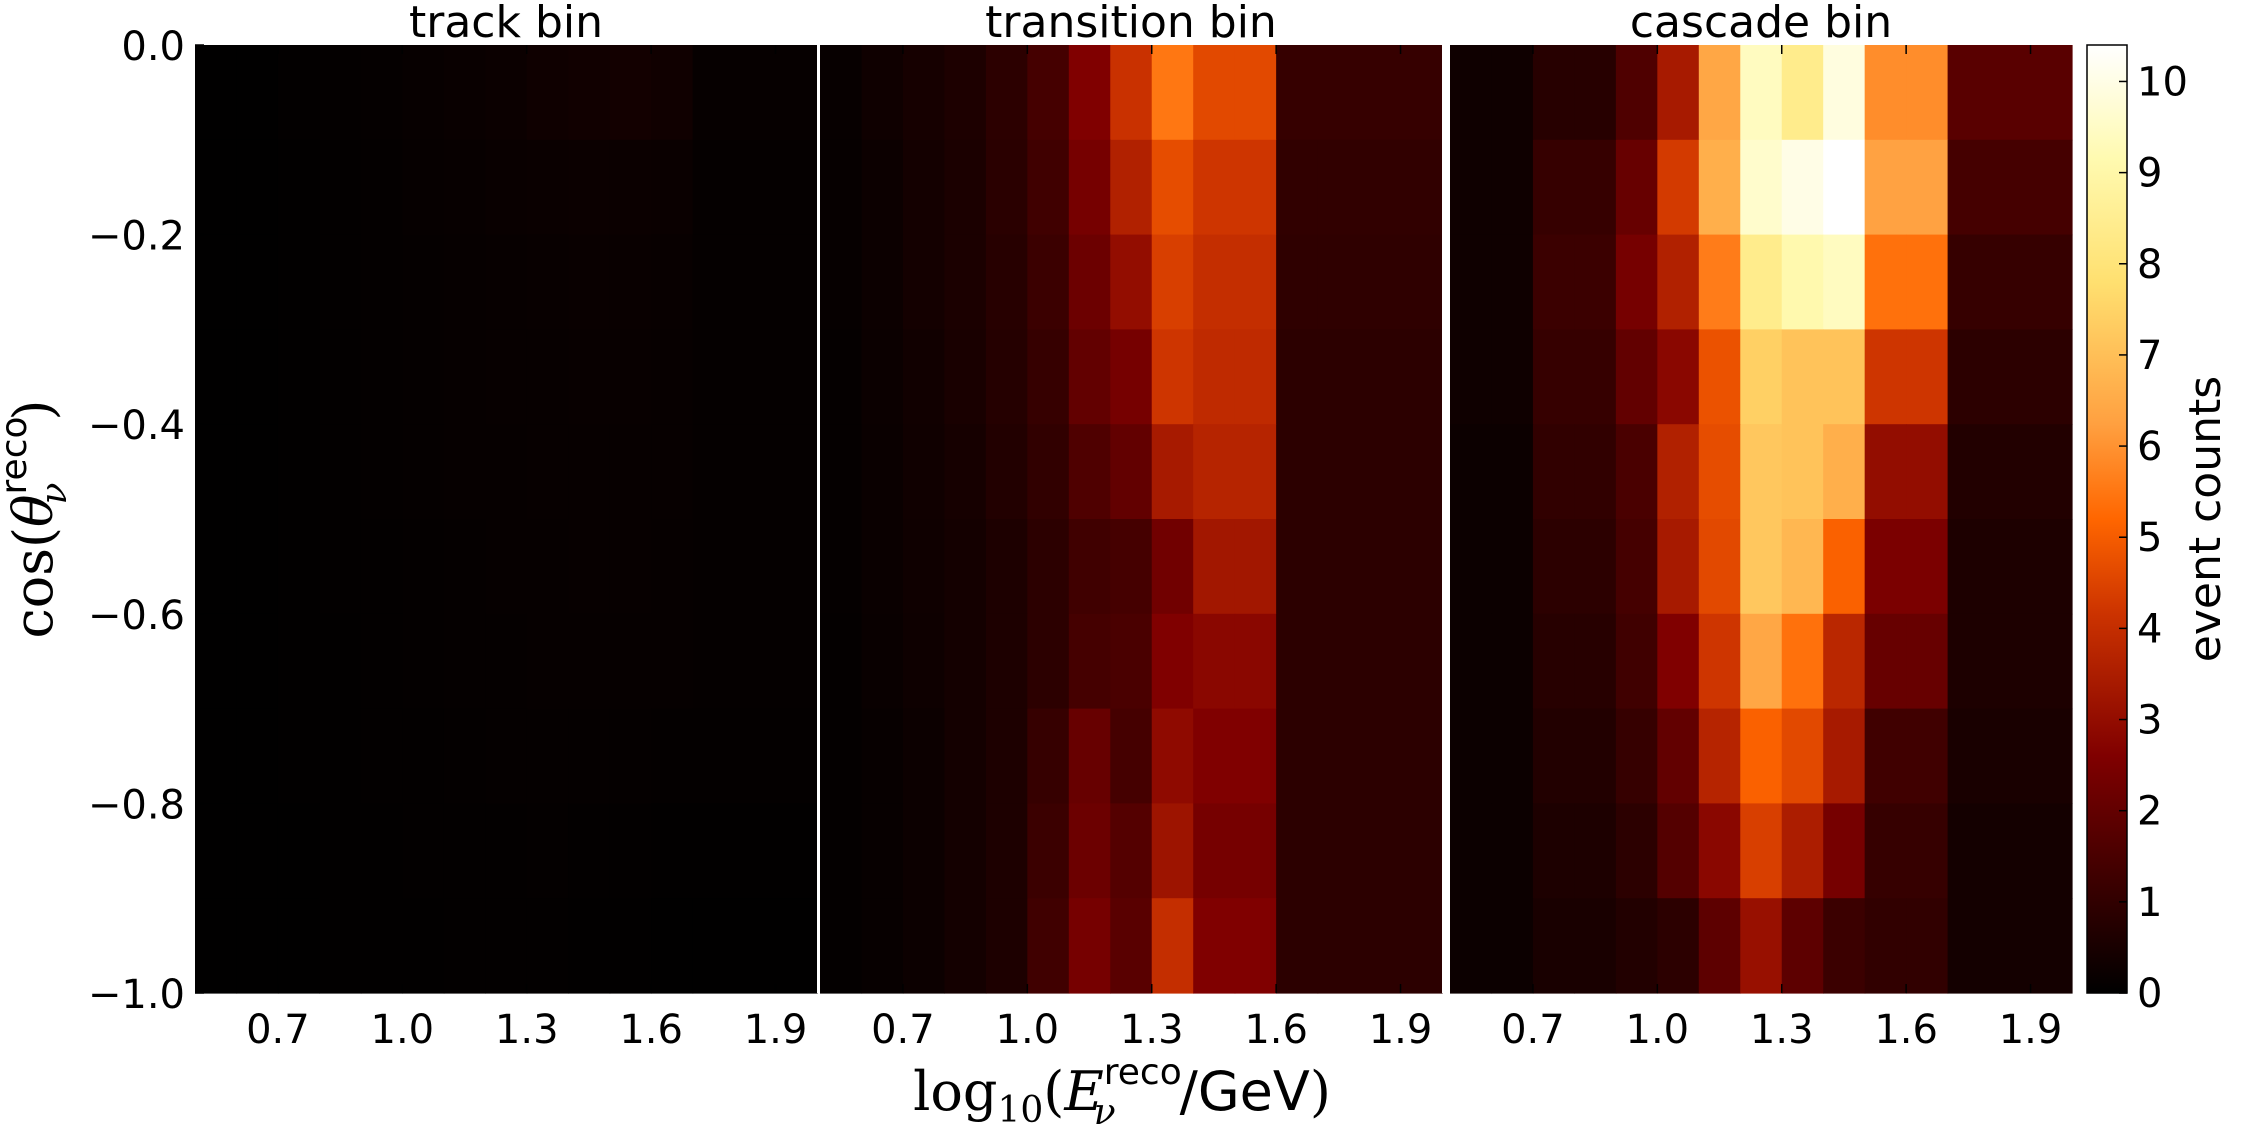 This screenshot has height=1124, width=2242. Describe the element at coordinates (403, 1030) in the screenshot. I see `x-tick-label: 1.0` at that location.